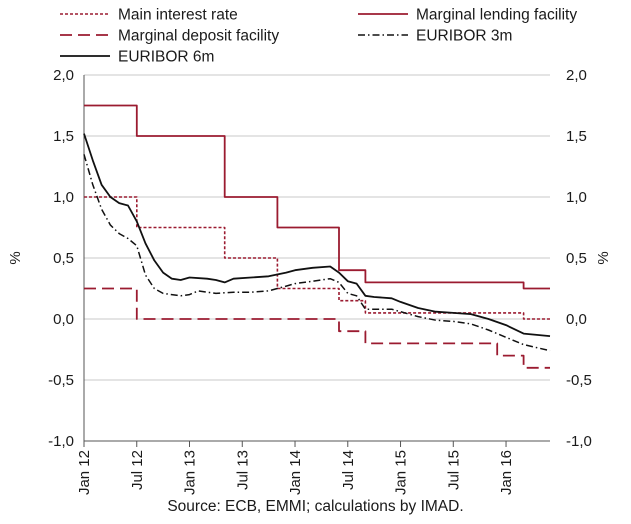  I want to click on legend-label: Marginal deposit facility, so click(198, 36).